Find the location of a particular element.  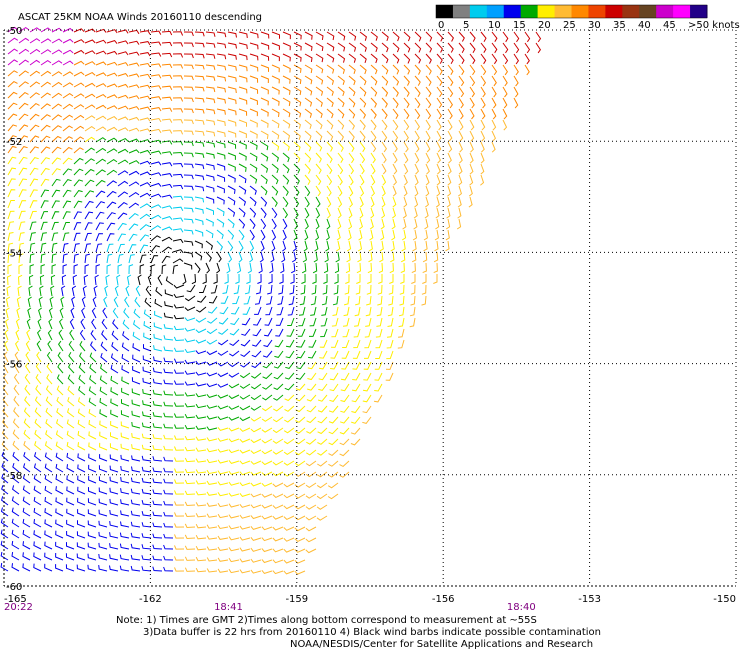

legend-swatch is located at coordinates (665, 11).